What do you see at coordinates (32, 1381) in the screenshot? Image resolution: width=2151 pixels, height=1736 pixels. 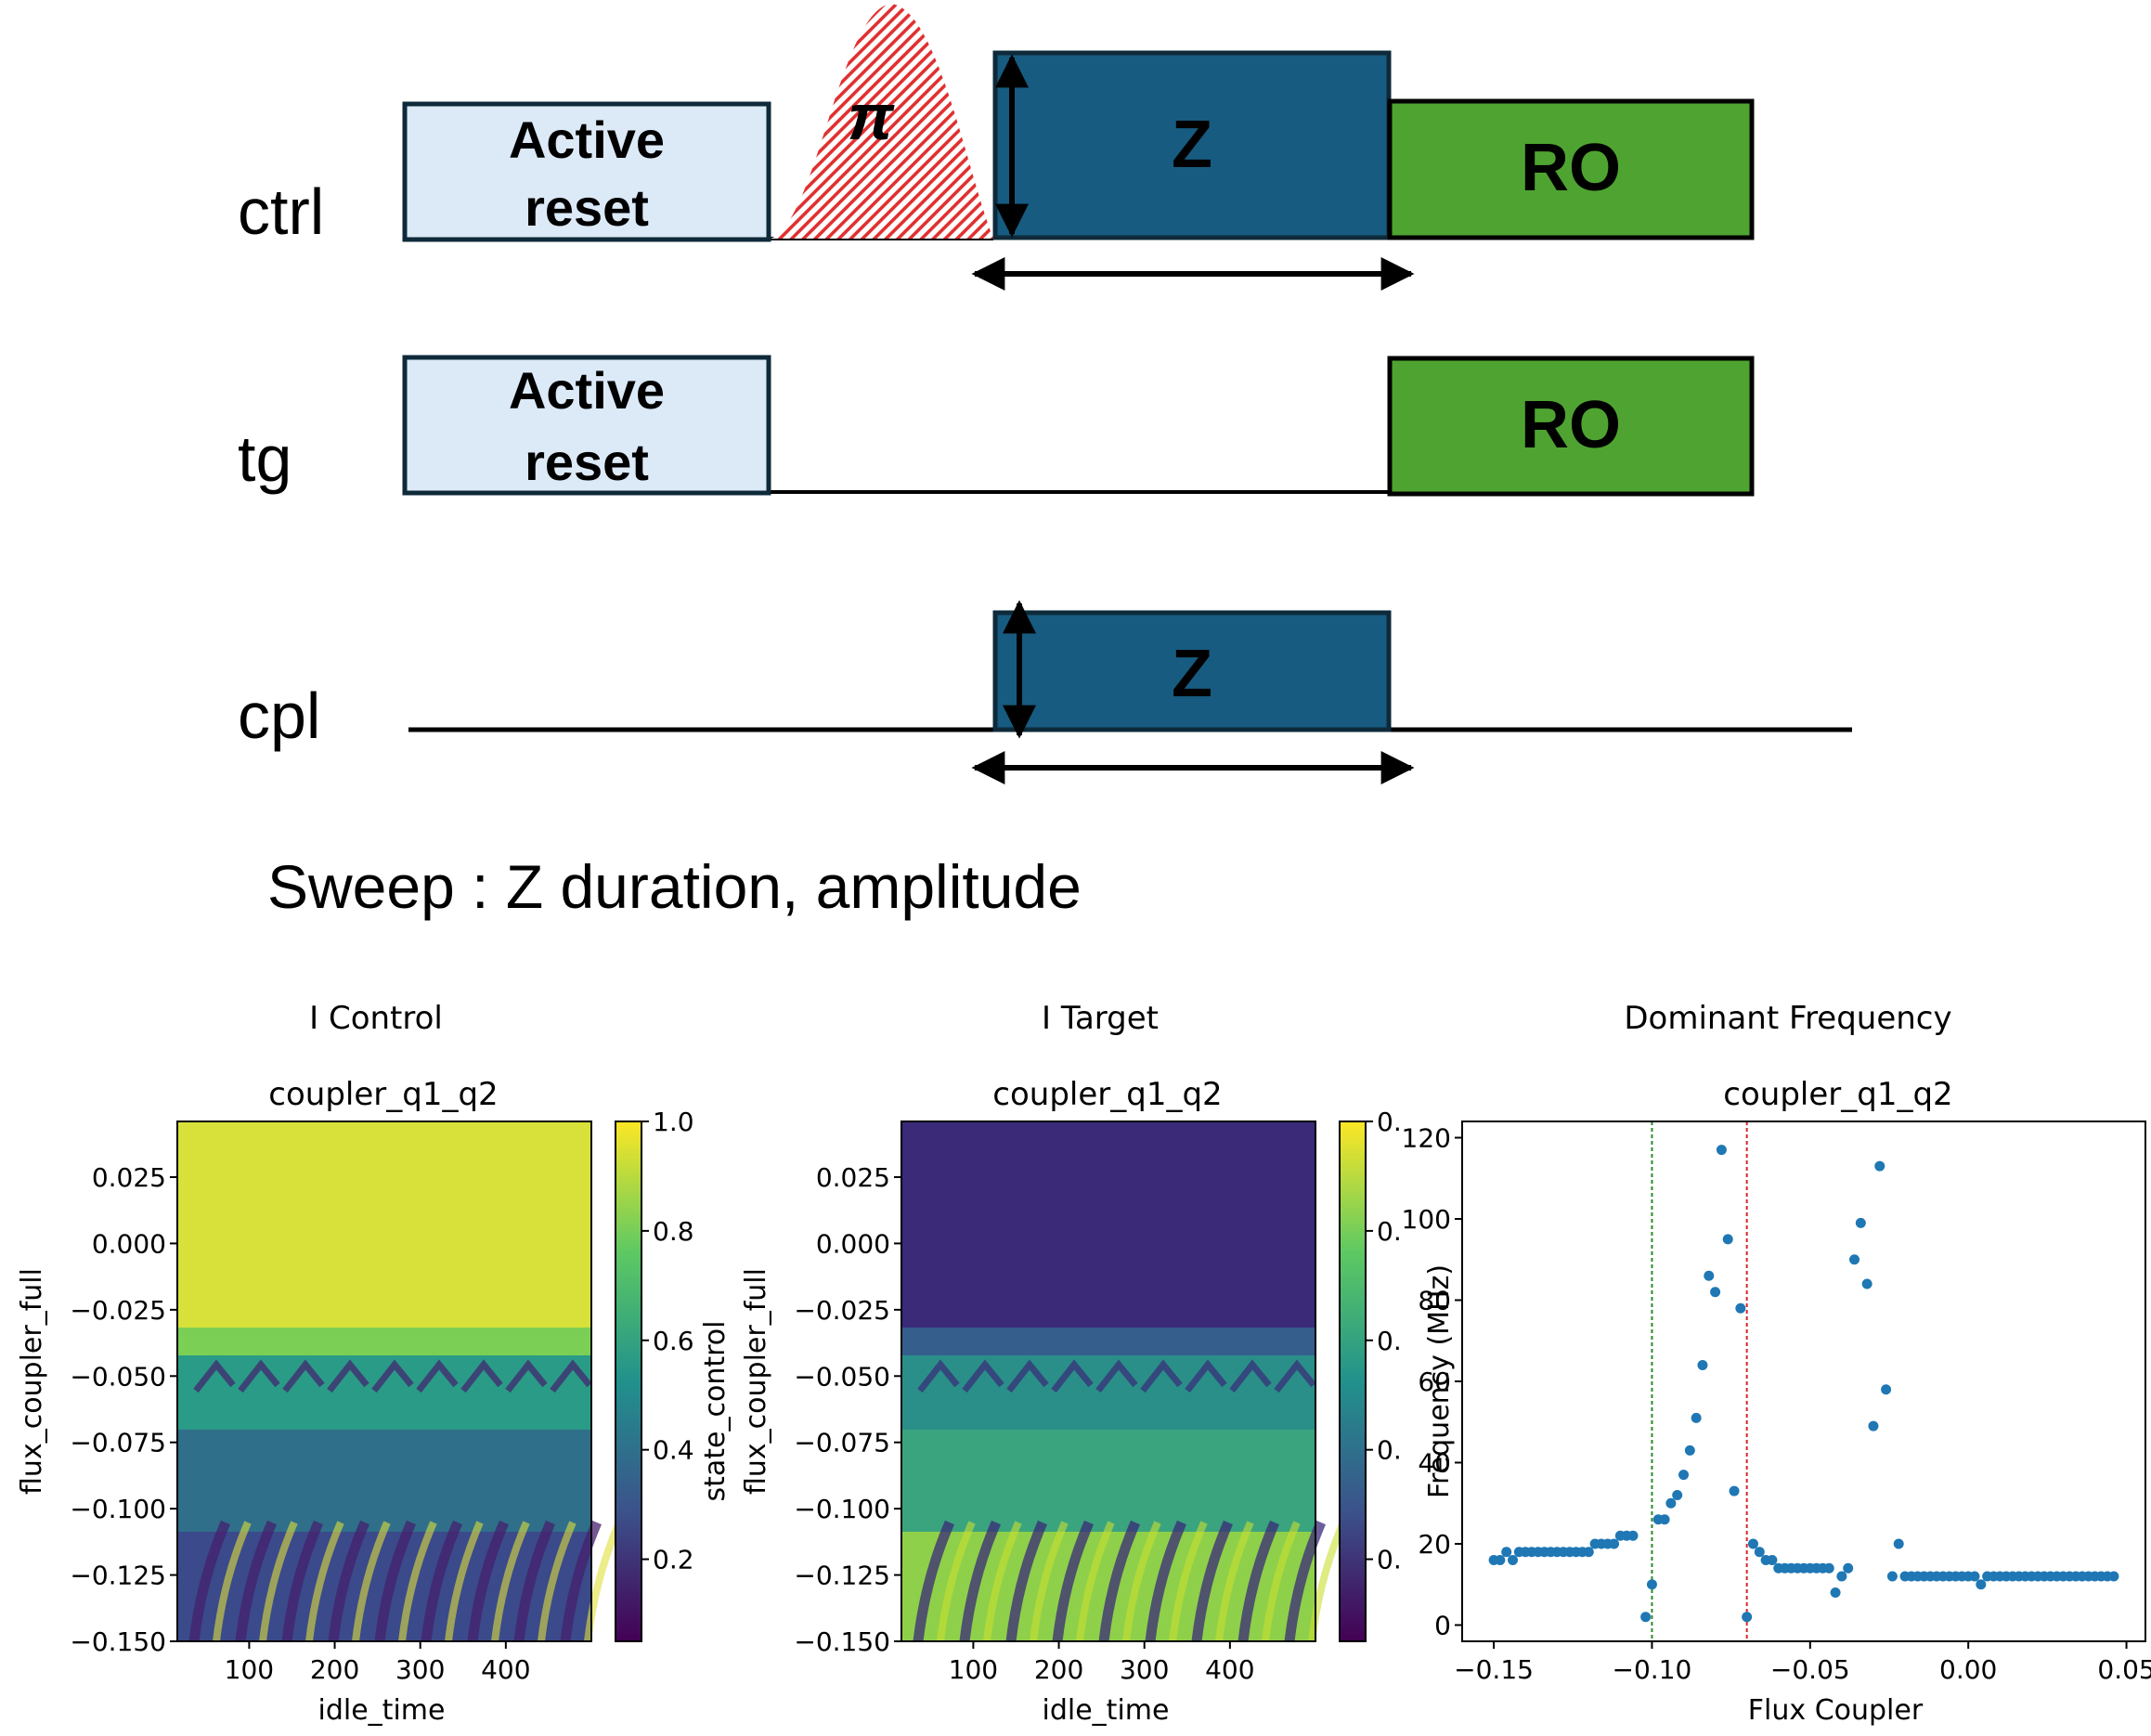 I see `y-axis-label: flux_coupler_full` at bounding box center [32, 1381].